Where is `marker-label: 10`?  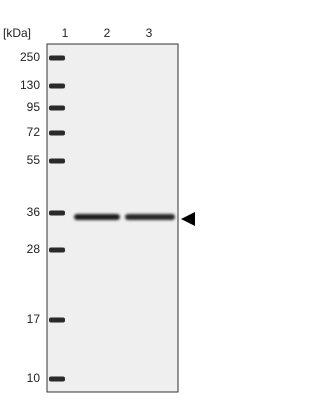
marker-label: 10 is located at coordinates (34, 378).